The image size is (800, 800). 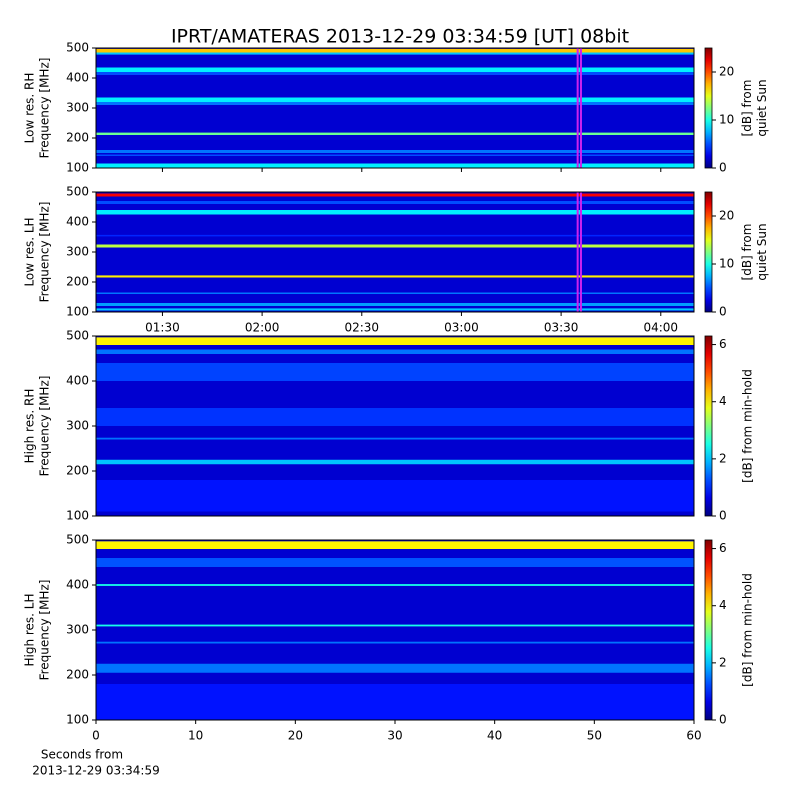 What do you see at coordinates (162, 328) in the screenshot?
I see `x-tick-label: 01:30` at bounding box center [162, 328].